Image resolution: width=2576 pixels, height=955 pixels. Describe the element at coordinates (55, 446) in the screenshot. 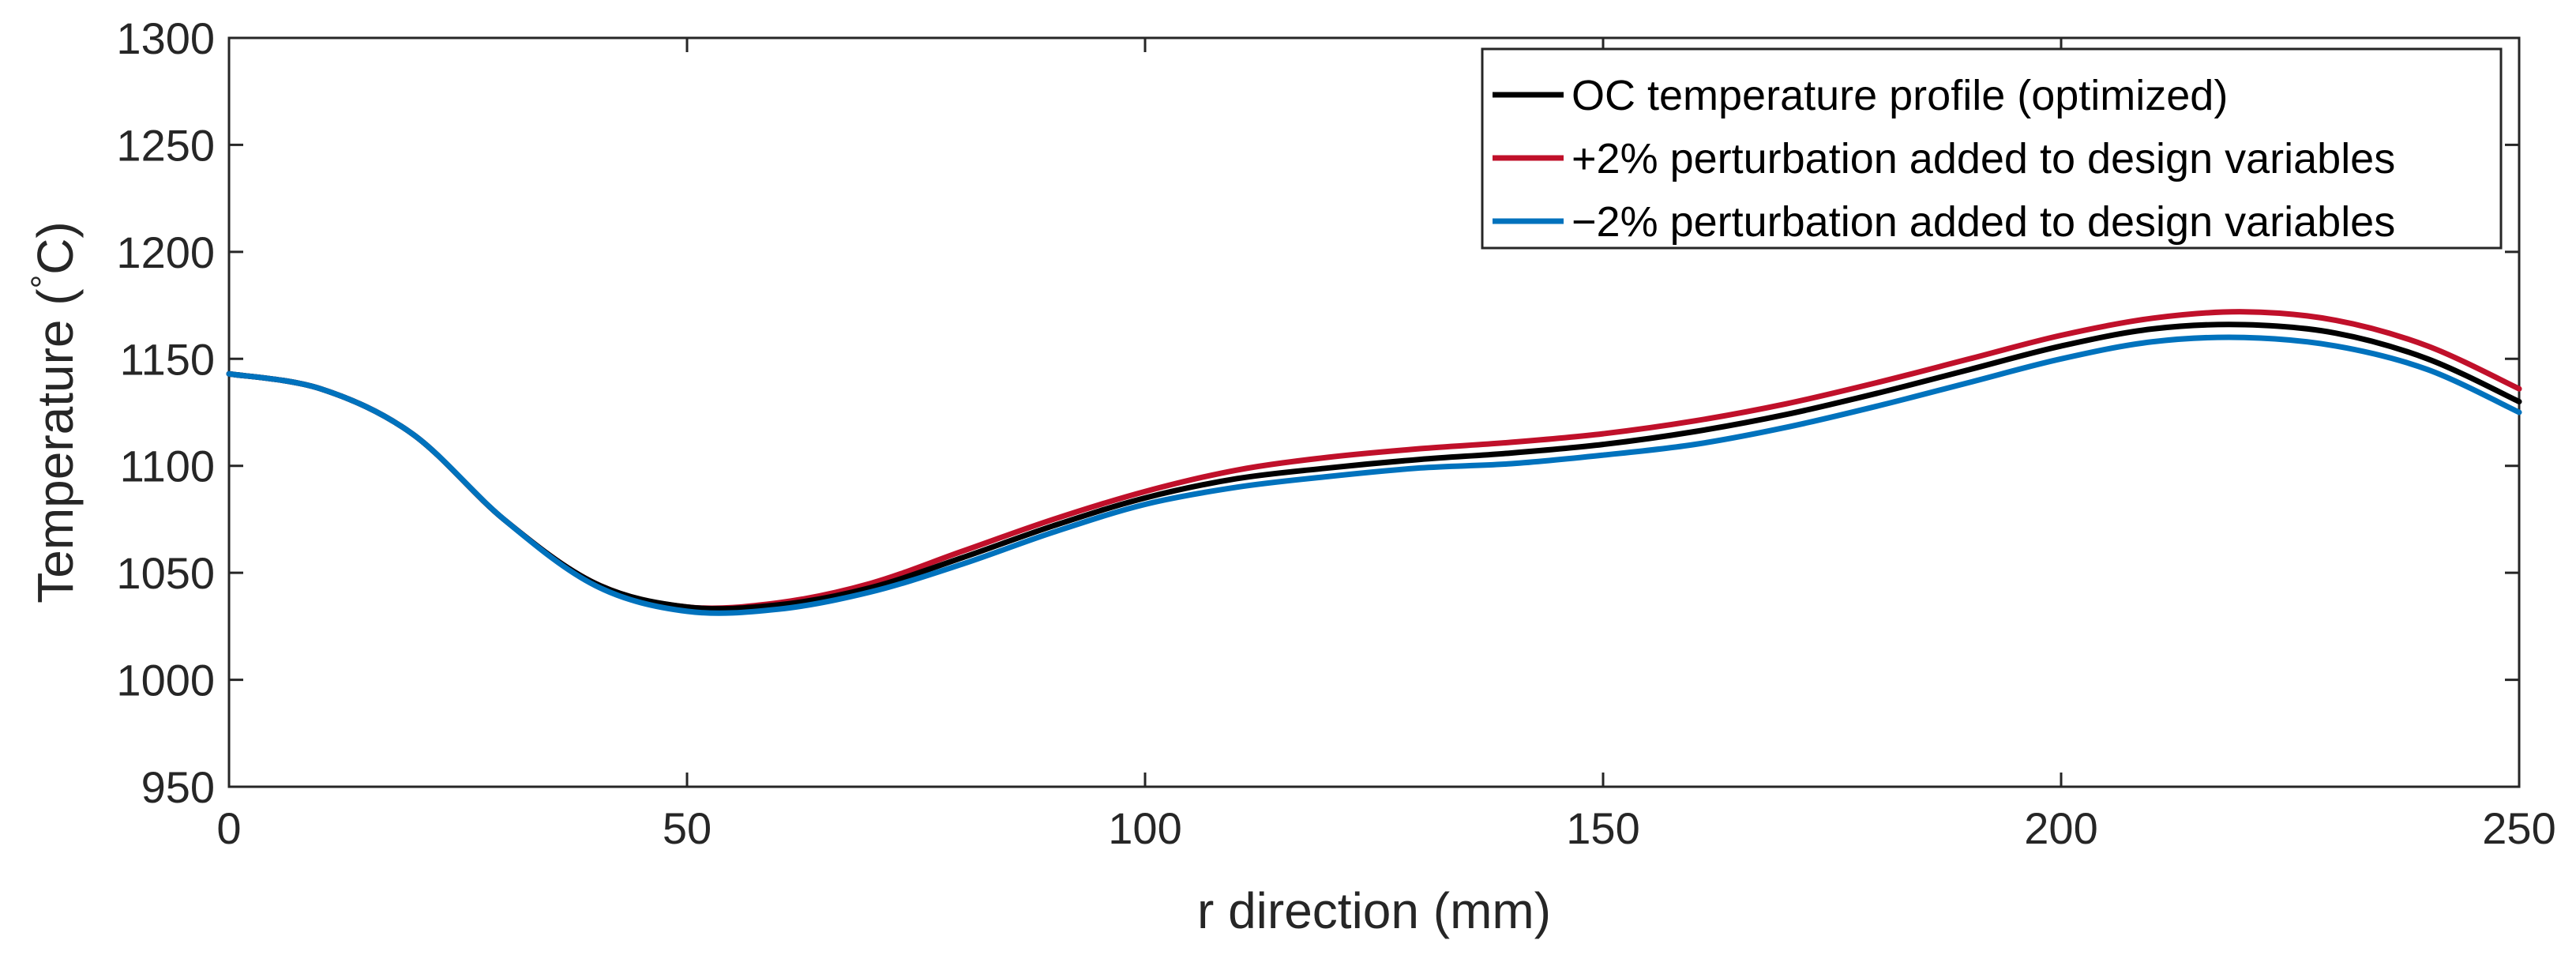

I see `y-axis-label-main: Temperature (` at that location.